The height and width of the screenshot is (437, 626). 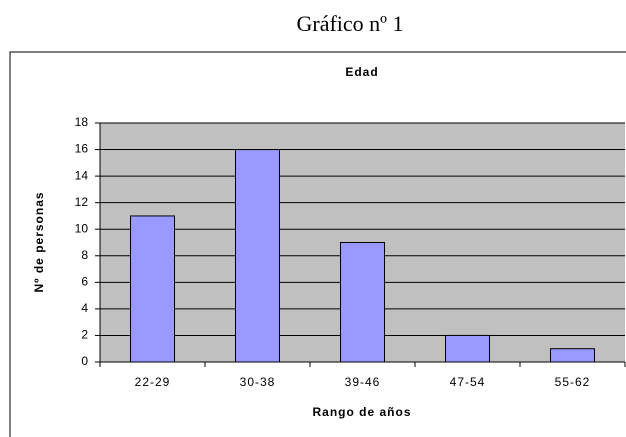 What do you see at coordinates (84, 255) in the screenshot?
I see `y-tick-label: 8` at bounding box center [84, 255].